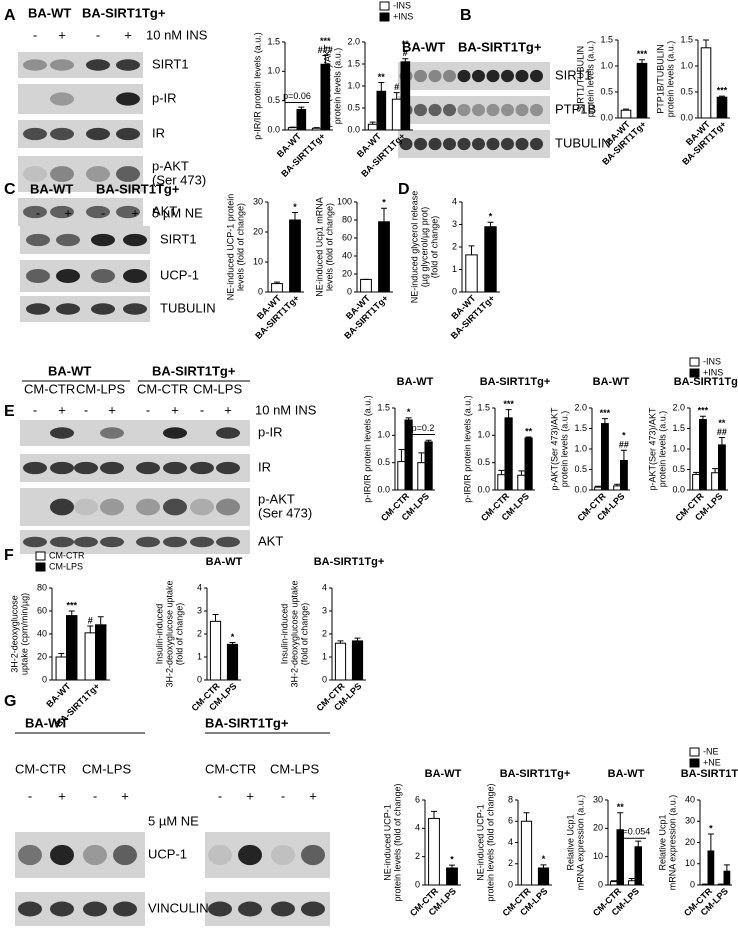 This screenshot has height=943, width=738. I want to click on y-axis-label: mRNA expression (a.u.), so click(672, 843).